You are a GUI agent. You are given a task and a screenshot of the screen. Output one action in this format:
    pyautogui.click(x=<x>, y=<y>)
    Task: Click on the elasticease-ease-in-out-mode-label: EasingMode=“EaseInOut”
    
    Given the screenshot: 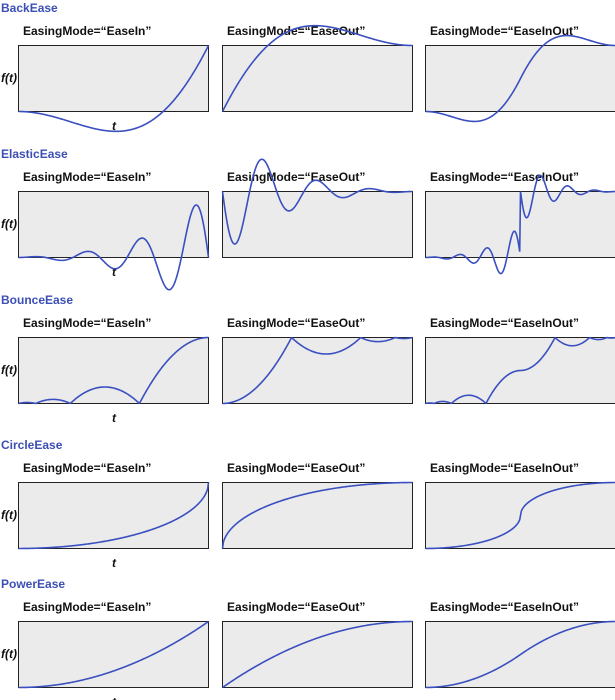 What is the action you would take?
    pyautogui.click(x=504, y=177)
    